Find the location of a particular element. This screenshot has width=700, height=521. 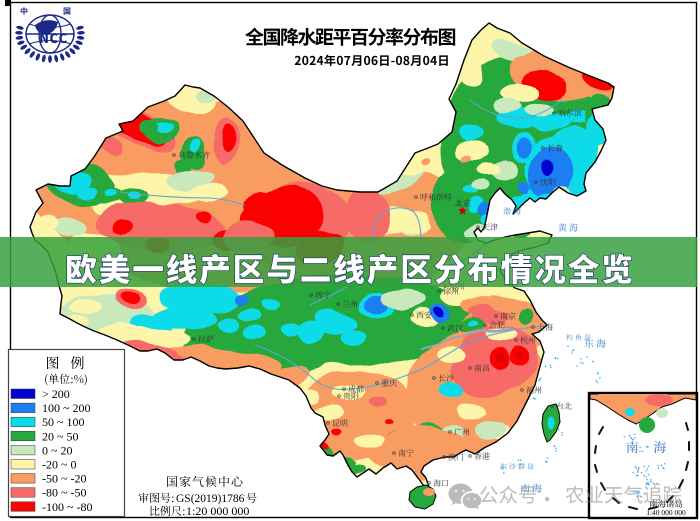

svg-text: -50 ~ -20 is located at coordinates (64, 479).